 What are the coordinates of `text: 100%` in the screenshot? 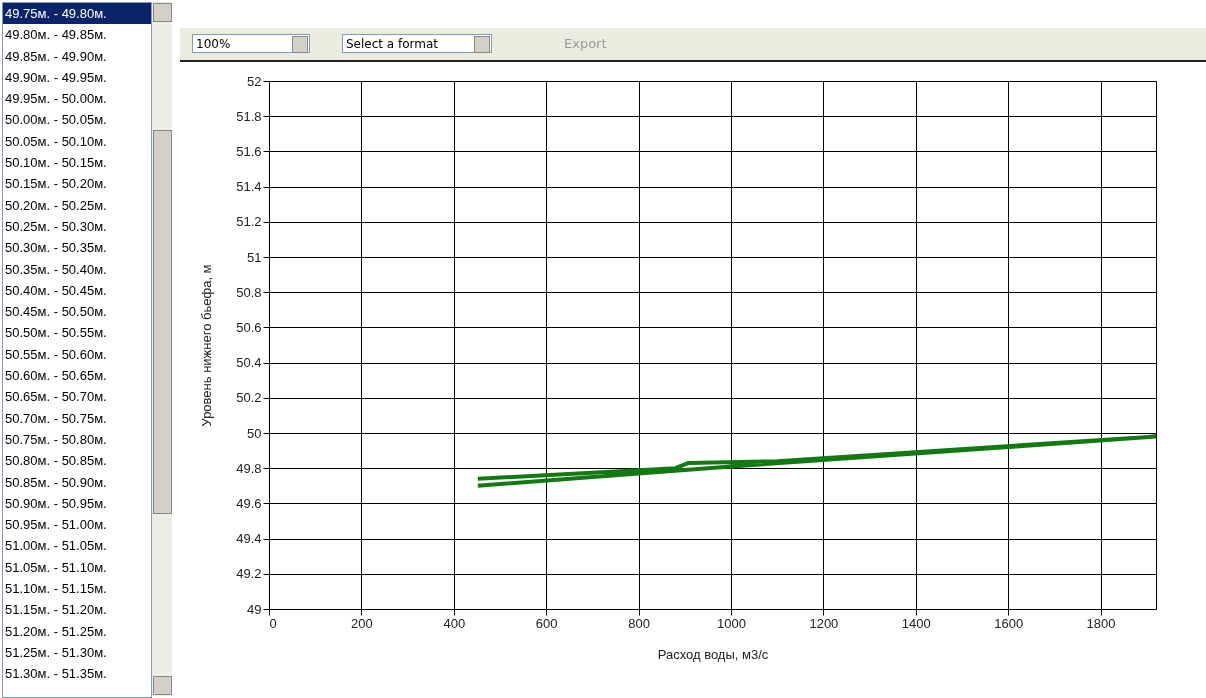 It's located at (213, 44).